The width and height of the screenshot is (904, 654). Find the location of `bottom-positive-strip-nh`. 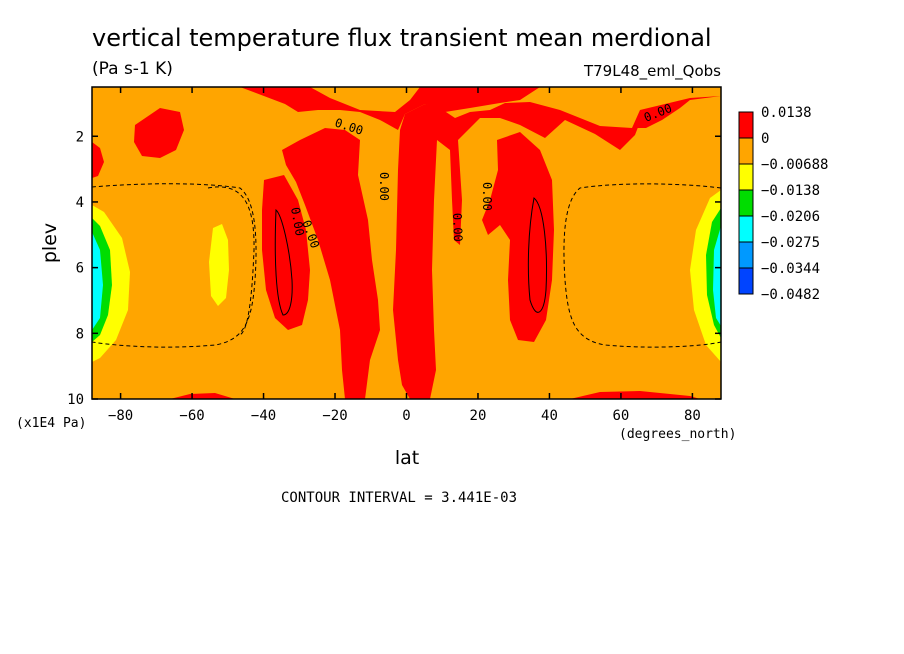

bottom-positive-strip-nh is located at coordinates (635, 395).